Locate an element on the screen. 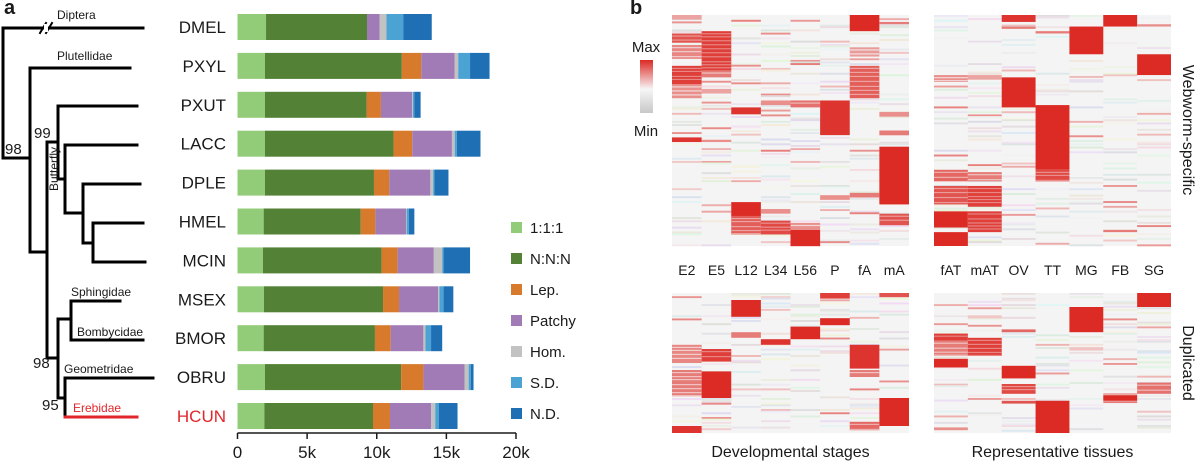 This screenshot has height=464, width=1200. category-label-hcun: HCUN is located at coordinates (201, 416).